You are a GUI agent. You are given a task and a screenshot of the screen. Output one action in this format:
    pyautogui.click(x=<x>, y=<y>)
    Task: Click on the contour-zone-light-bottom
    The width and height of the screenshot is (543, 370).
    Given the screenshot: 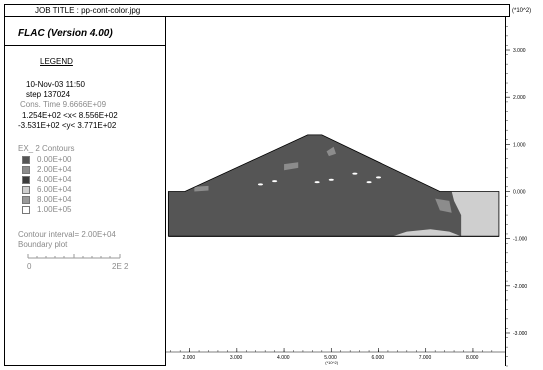 What is the action you would take?
    pyautogui.click(x=427, y=233)
    